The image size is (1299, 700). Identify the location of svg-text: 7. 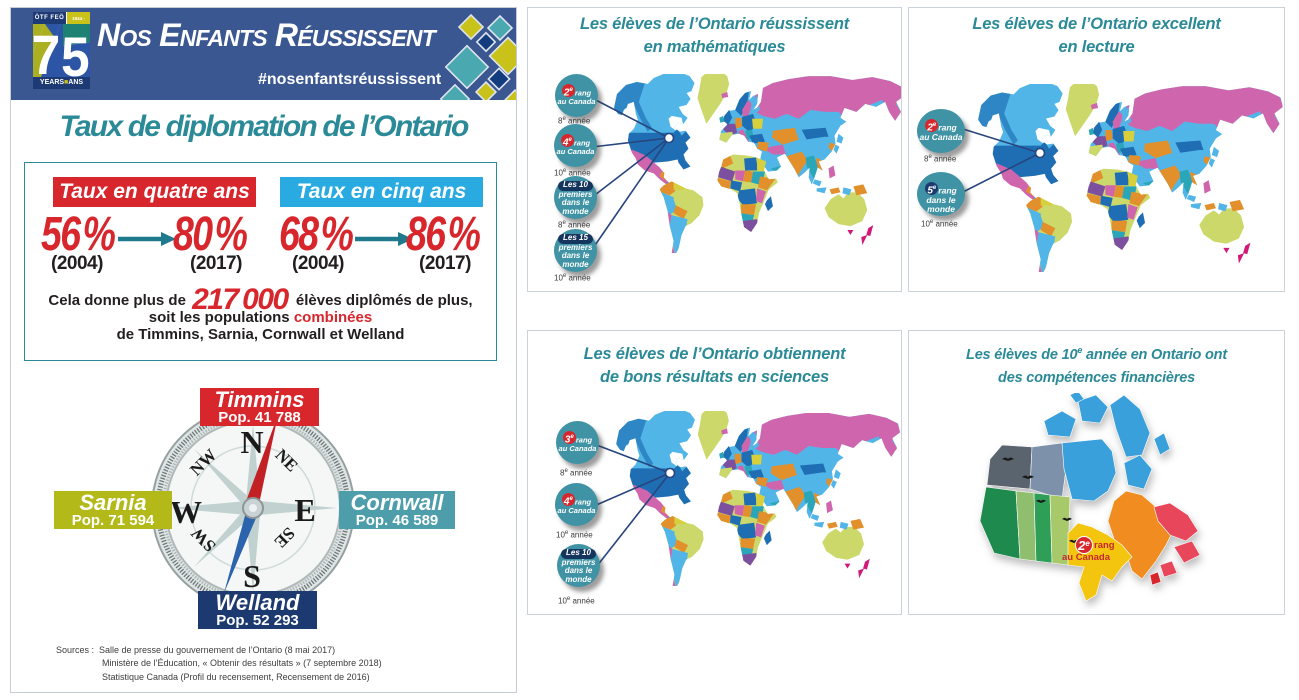
(46, 50).